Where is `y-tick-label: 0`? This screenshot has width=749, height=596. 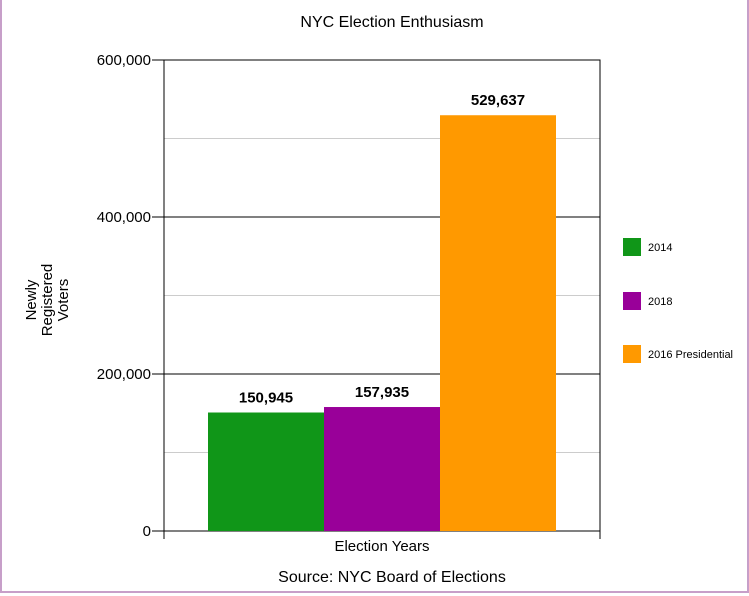
y-tick-label: 0 is located at coordinates (147, 531).